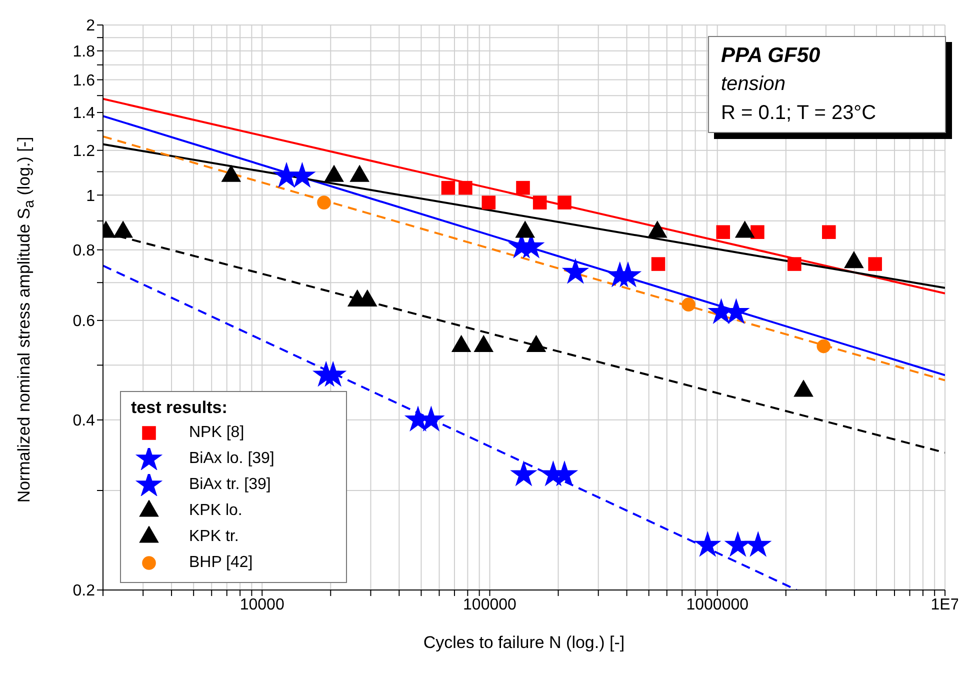  Describe the element at coordinates (91, 196) in the screenshot. I see `y-tick-label: 1` at that location.